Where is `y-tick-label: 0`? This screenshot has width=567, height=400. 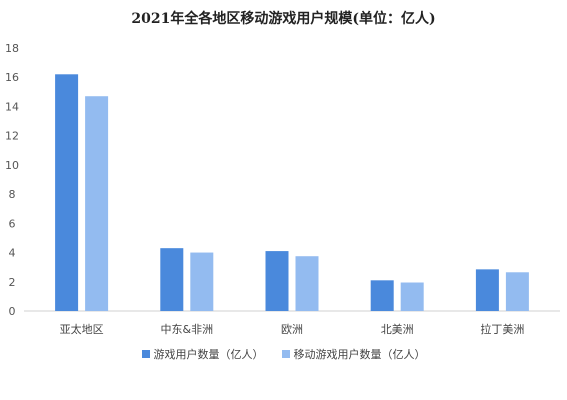
y-tick-label: 0 is located at coordinates (12, 311).